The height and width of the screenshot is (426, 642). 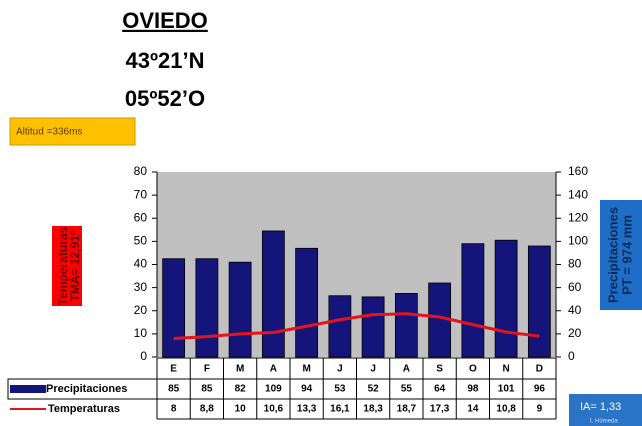 I want to click on data-label: 10,6, so click(x=274, y=409).